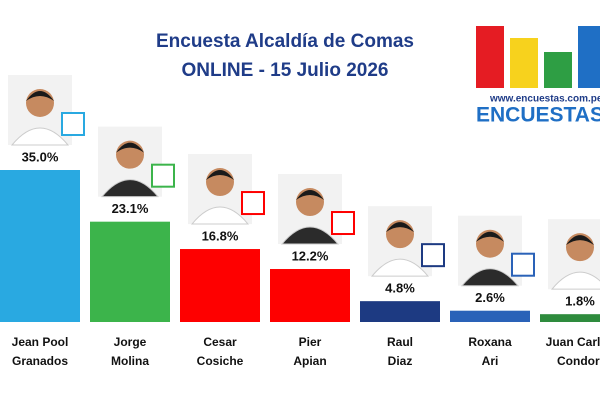 This screenshot has width=600, height=400. I want to click on chart-title: Encuesta Alcaldía de Comas, so click(285, 41).